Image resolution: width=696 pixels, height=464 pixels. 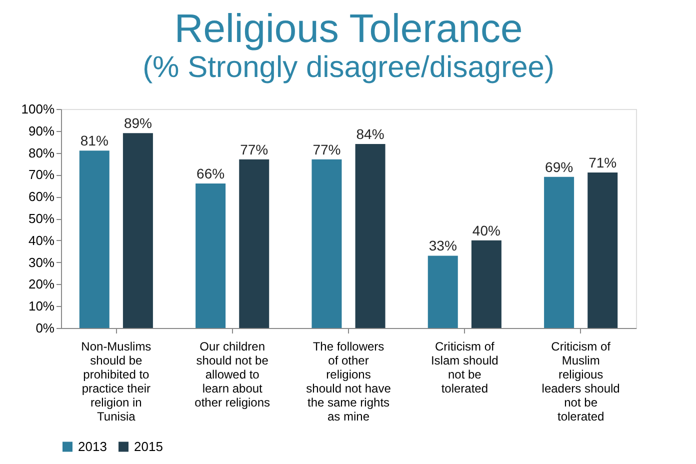 I want to click on data-label: 89%, so click(x=138, y=123).